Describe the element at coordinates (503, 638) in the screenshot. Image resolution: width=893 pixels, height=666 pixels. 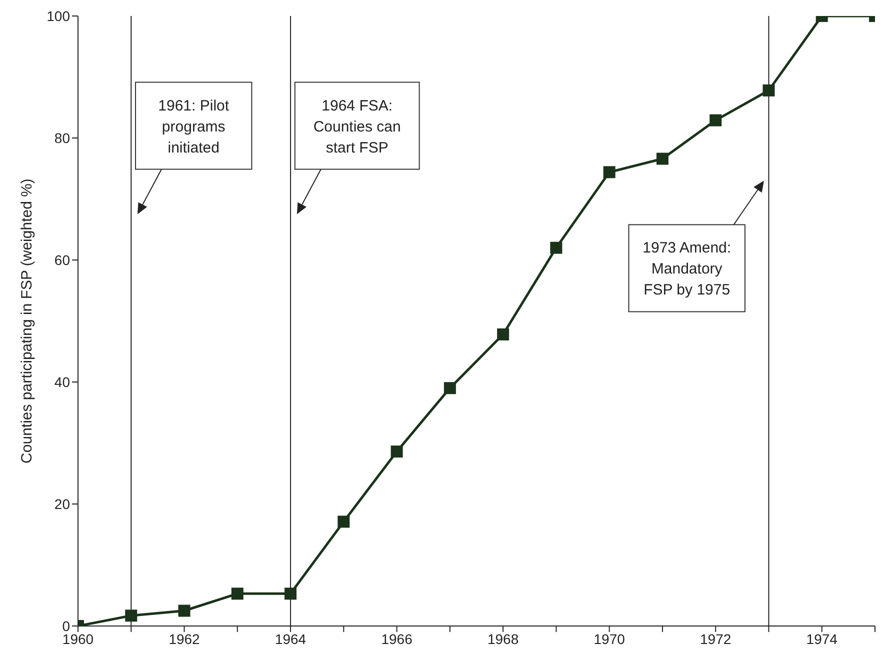
I see `x-tick-label: 1968` at that location.